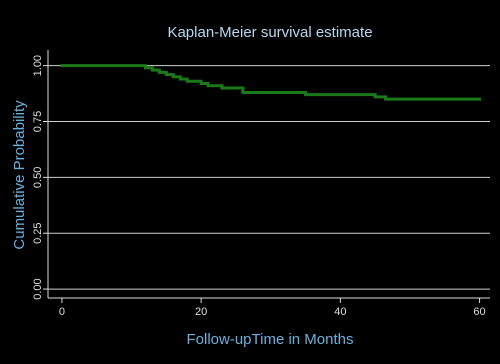 This screenshot has width=500, height=364. Describe the element at coordinates (38, 288) in the screenshot. I see `y-tick-label: 0.00` at that location.